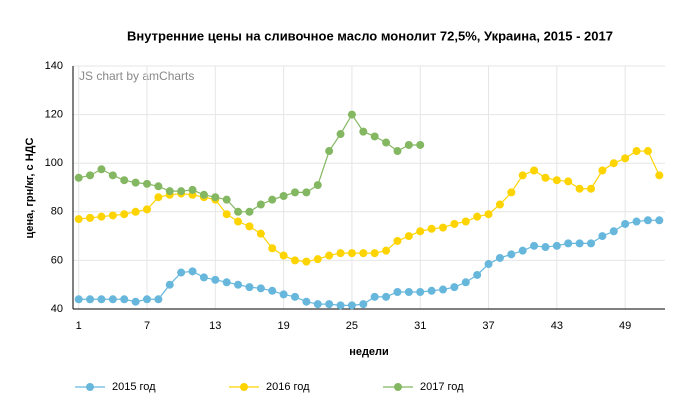  What do you see at coordinates (147, 326) in the screenshot?
I see `x-tick-label: 7` at bounding box center [147, 326].